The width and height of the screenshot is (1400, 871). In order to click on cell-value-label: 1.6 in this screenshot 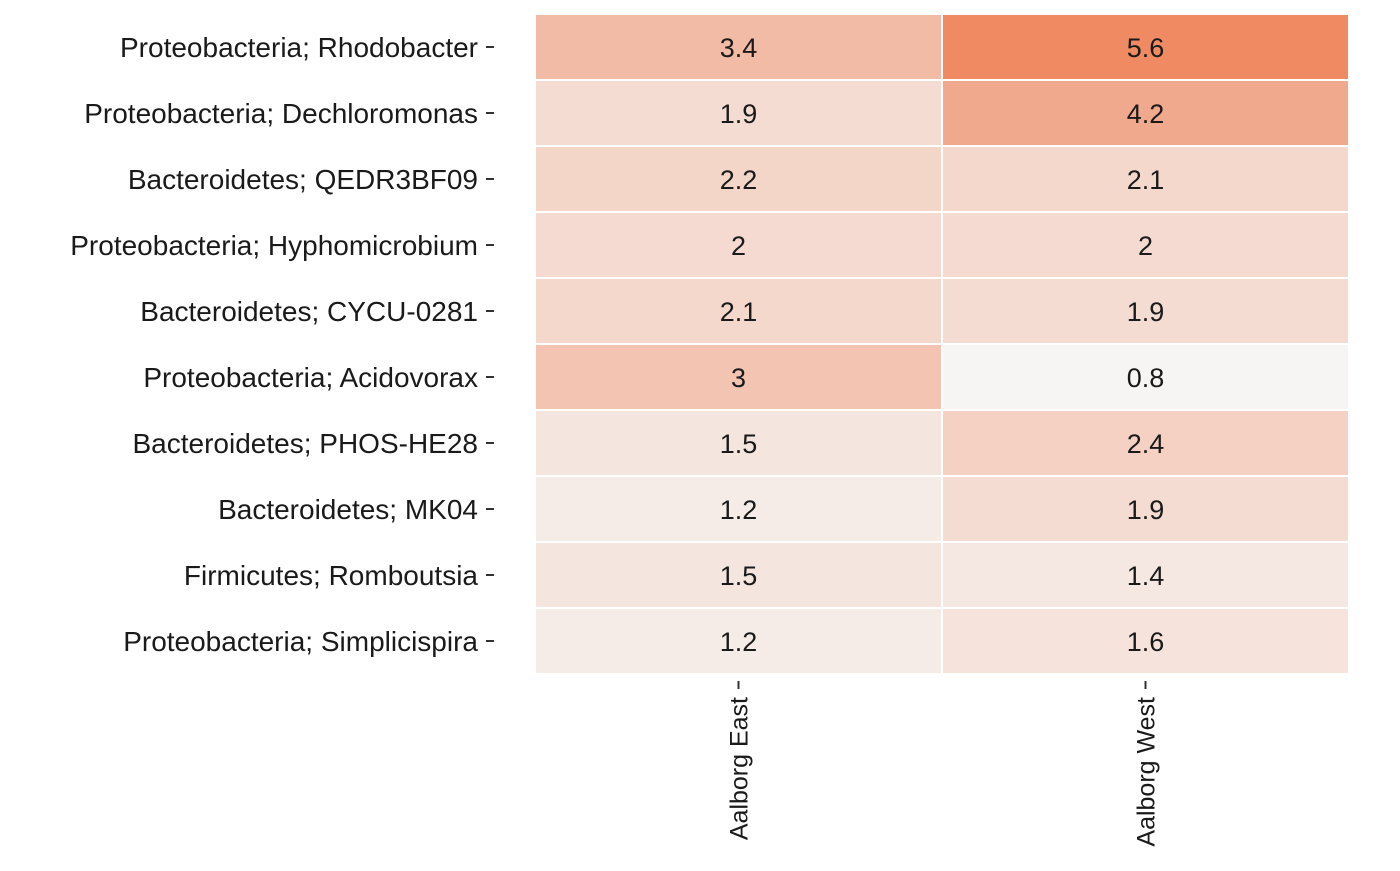, I will do `click(1146, 642)`.